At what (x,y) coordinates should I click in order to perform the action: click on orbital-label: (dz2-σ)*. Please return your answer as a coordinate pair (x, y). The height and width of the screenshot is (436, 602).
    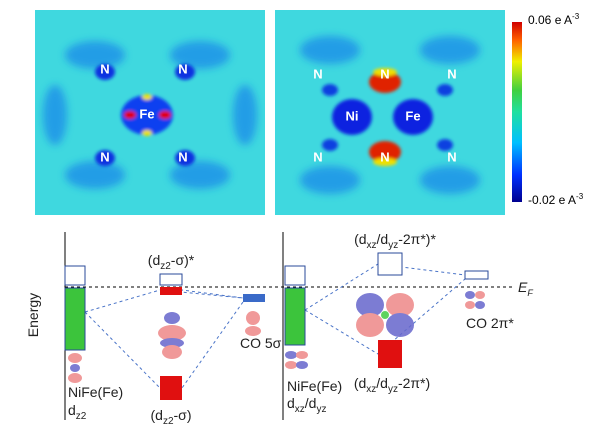
    Looking at the image, I should click on (171, 262).